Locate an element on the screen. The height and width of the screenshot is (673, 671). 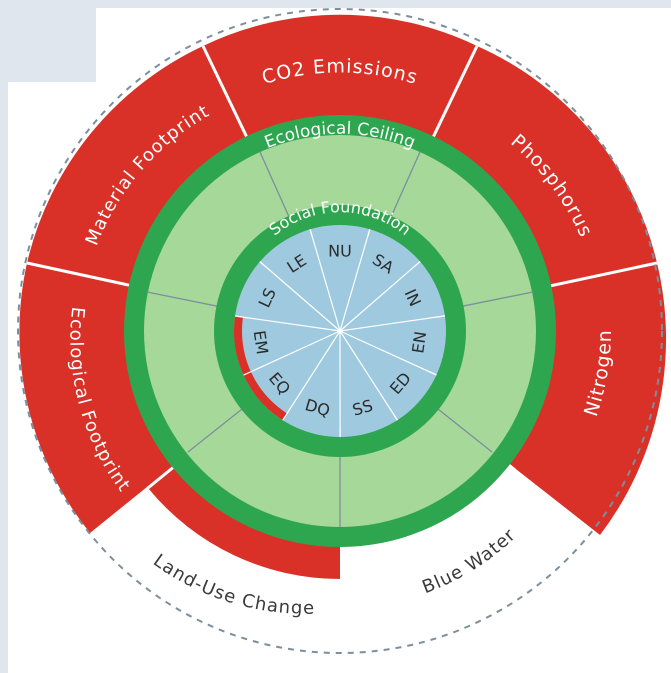
indicator-label-nu: NU is located at coordinates (340, 250).